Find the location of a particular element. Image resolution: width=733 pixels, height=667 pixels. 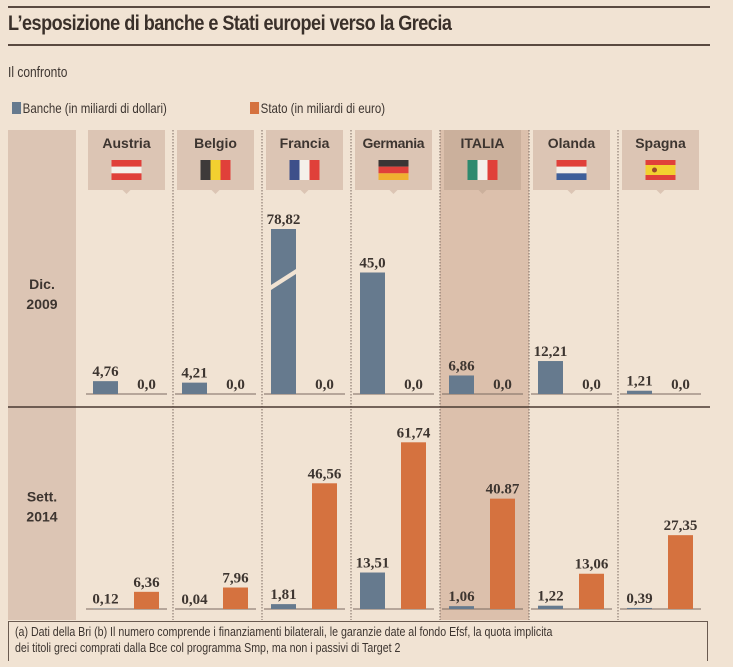

data-label: 12,21 is located at coordinates (551, 352).